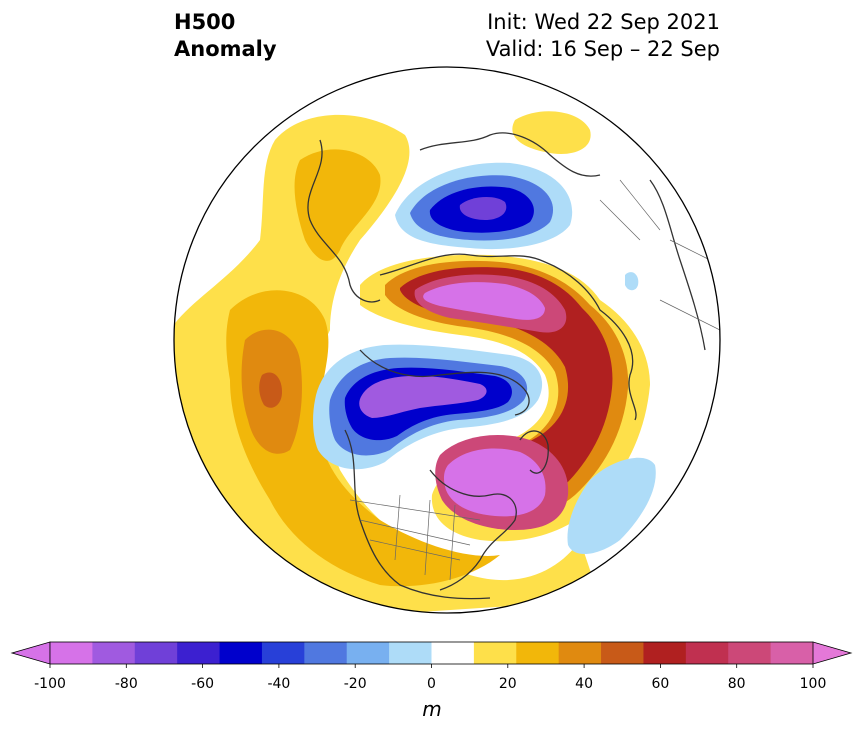  I want to click on colorbar-unit-label: m, so click(432, 709).